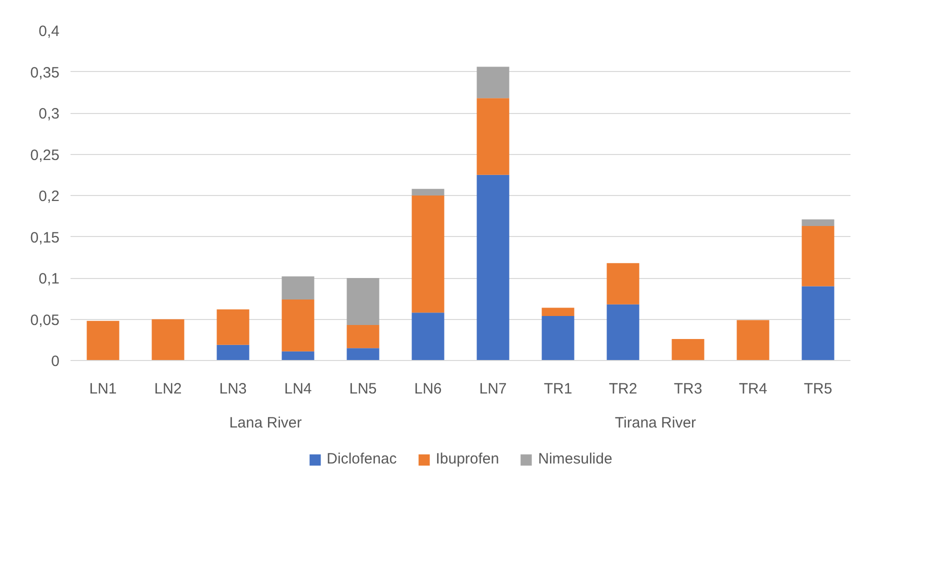 The height and width of the screenshot is (568, 937). What do you see at coordinates (45, 155) in the screenshot?
I see `y-tick-label: 0,25` at bounding box center [45, 155].